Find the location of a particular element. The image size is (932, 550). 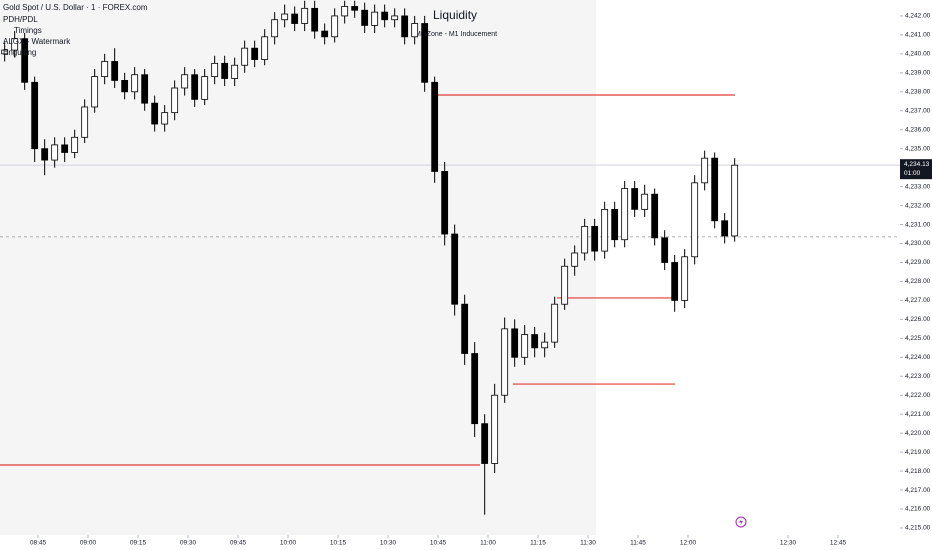

y-tick-label: 4,225.00 is located at coordinates (918, 338).